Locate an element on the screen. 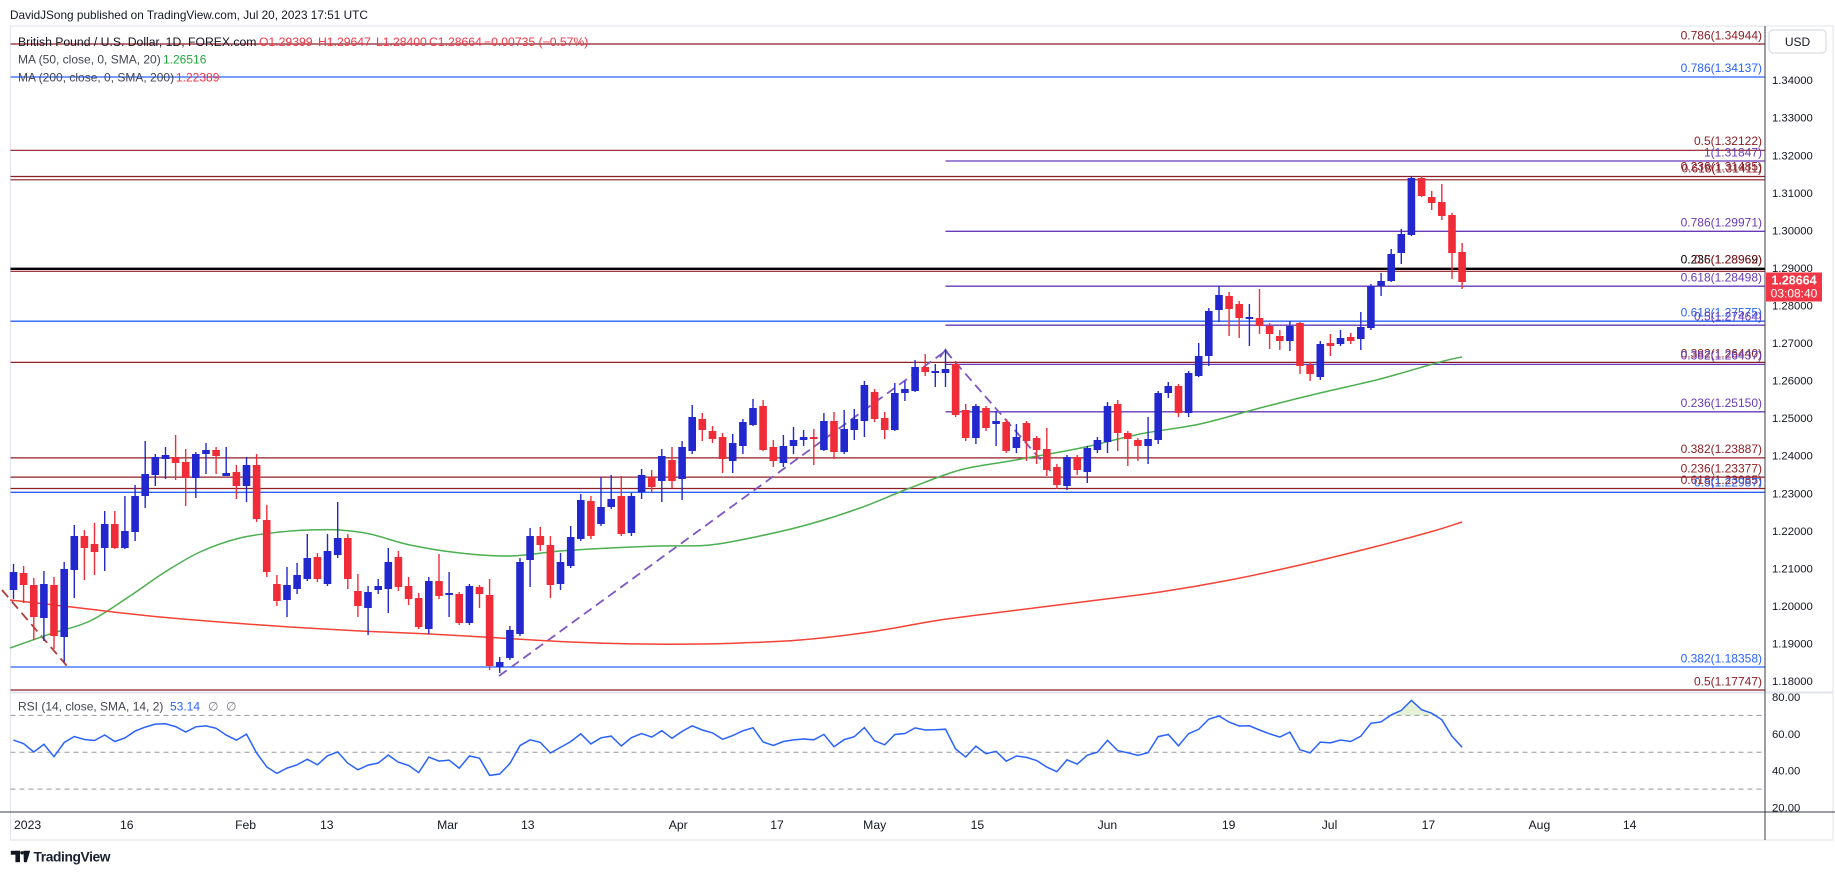  svg-text: 0.382(1.26440) is located at coordinates (1721, 354).